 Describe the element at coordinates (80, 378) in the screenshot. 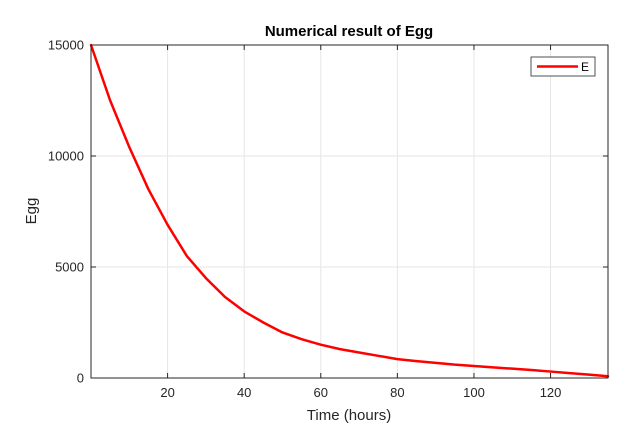

I see `y-tick-label: 0` at that location.